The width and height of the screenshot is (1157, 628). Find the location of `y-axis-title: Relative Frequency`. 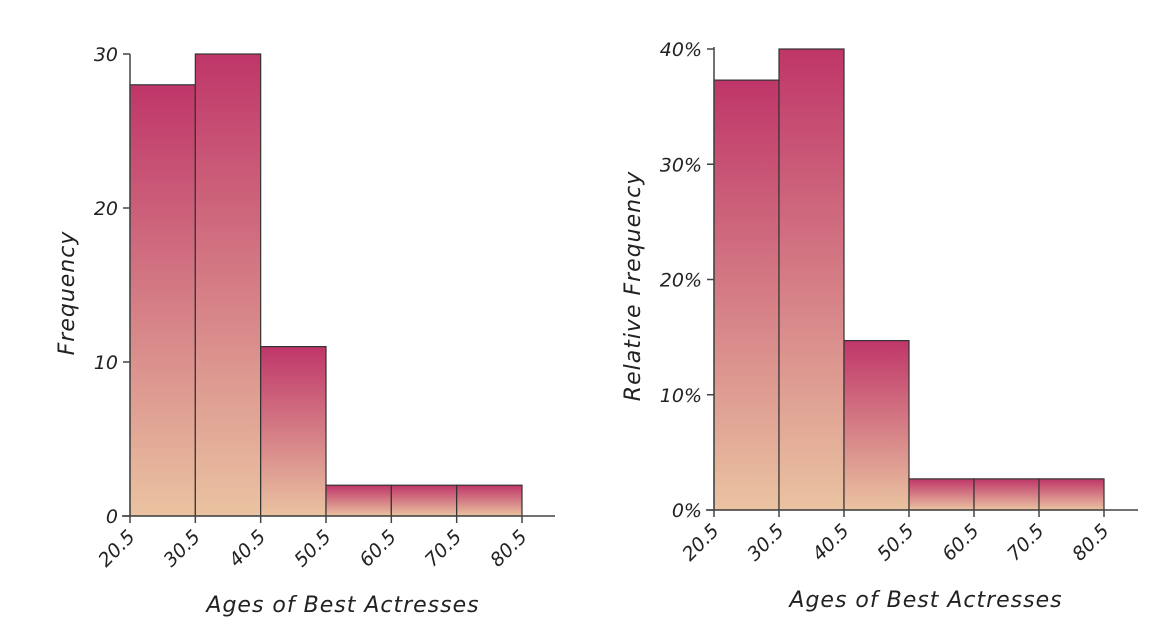

y-axis-title: Relative Frequency is located at coordinates (633, 286).